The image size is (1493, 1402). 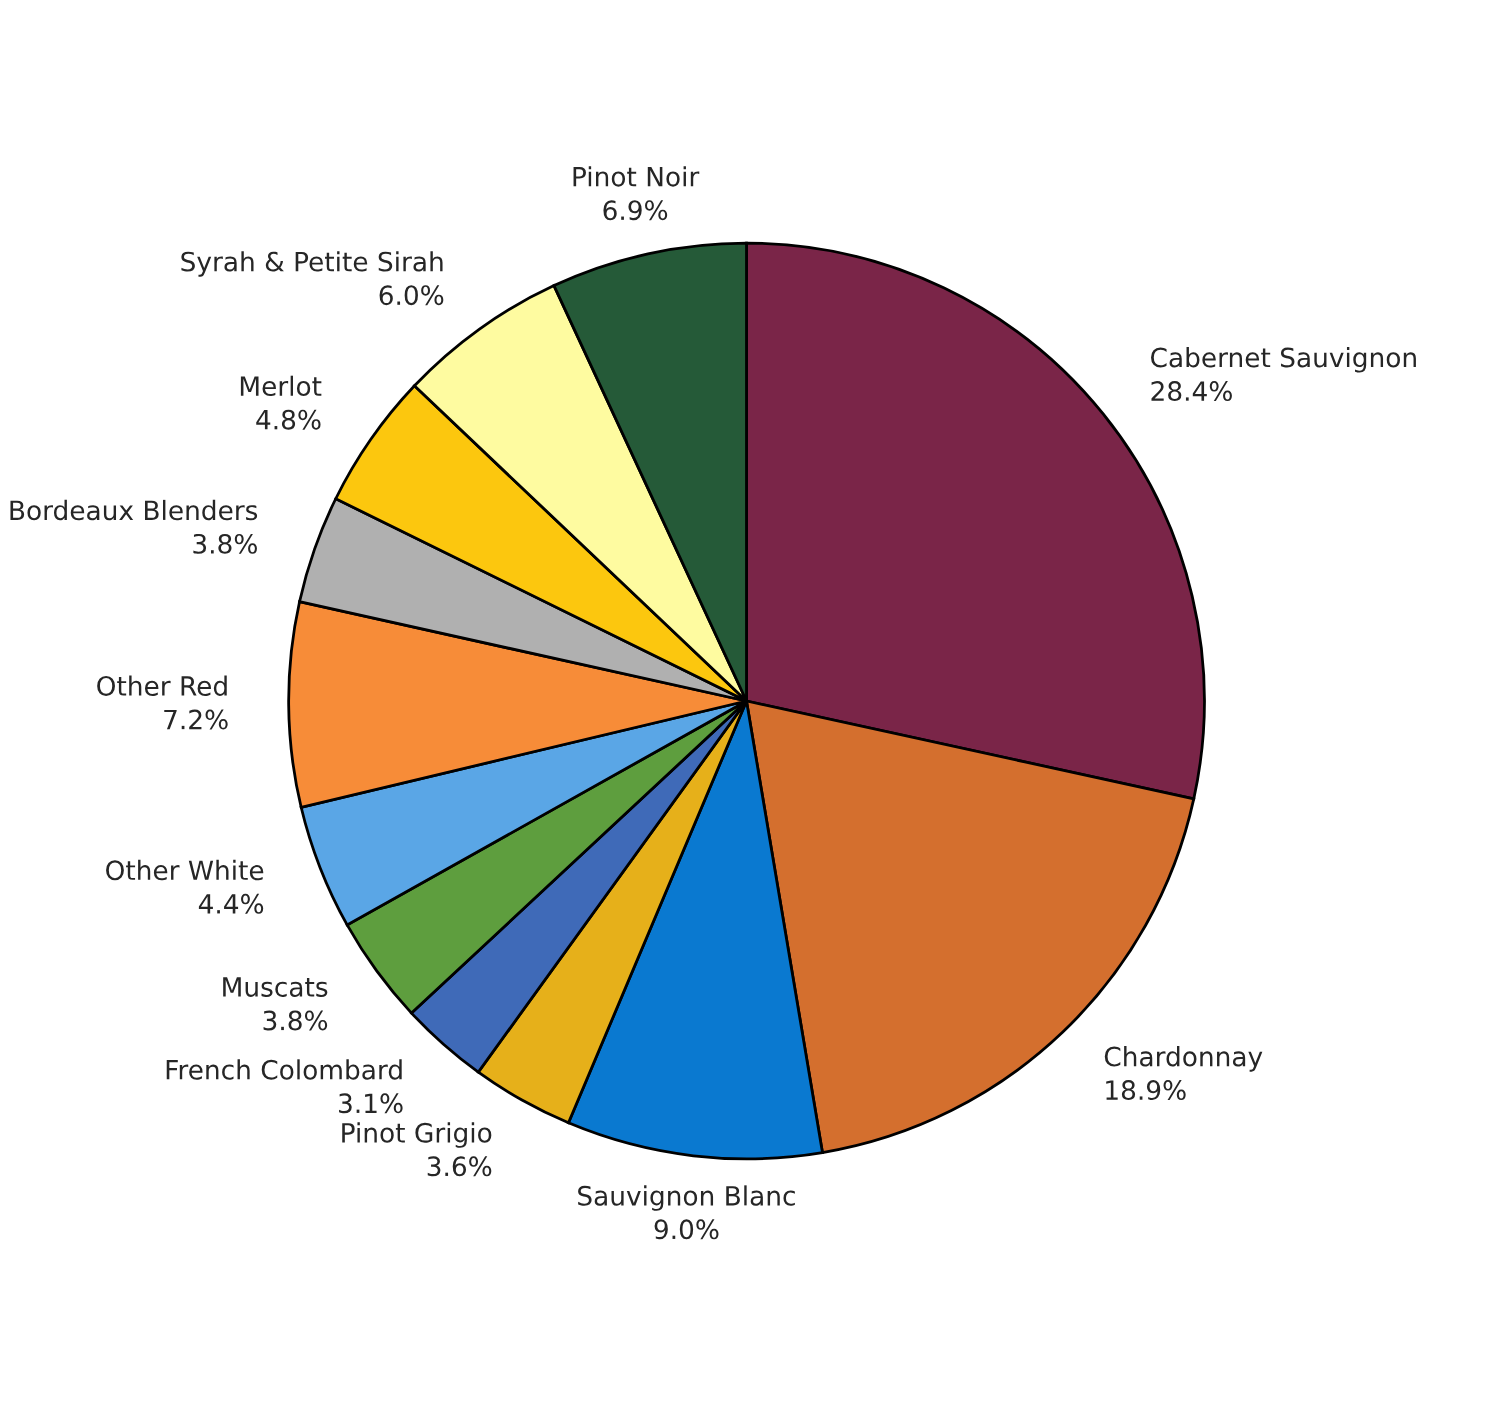 I want to click on data-label: 28.4%, so click(x=1191, y=391).